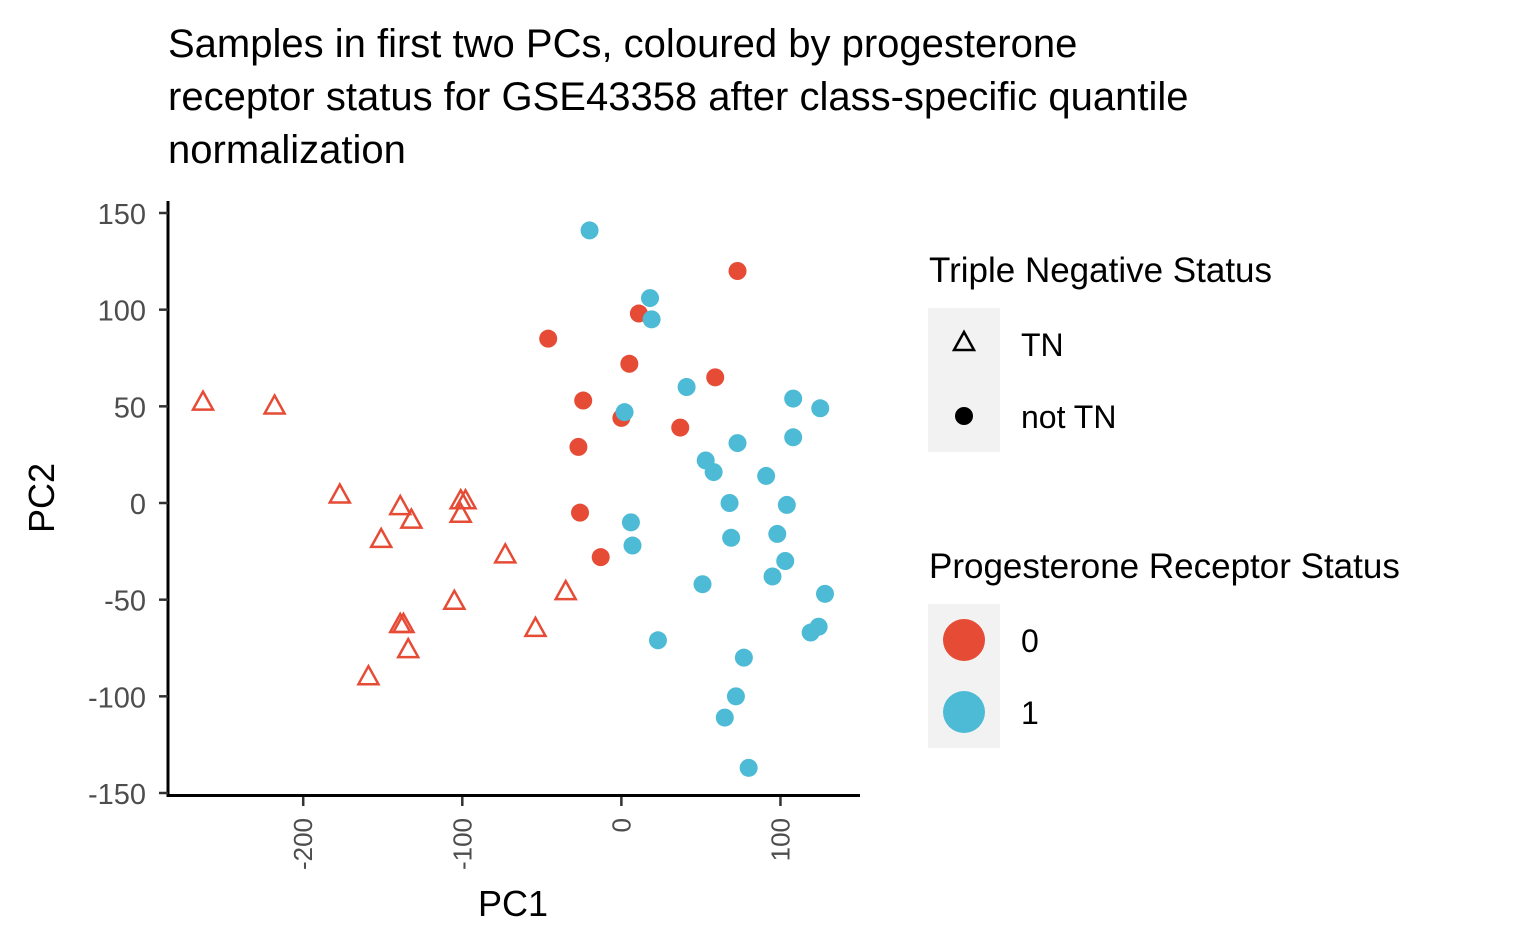  Describe the element at coordinates (117, 698) in the screenshot. I see `y-tick-label: -100` at that location.